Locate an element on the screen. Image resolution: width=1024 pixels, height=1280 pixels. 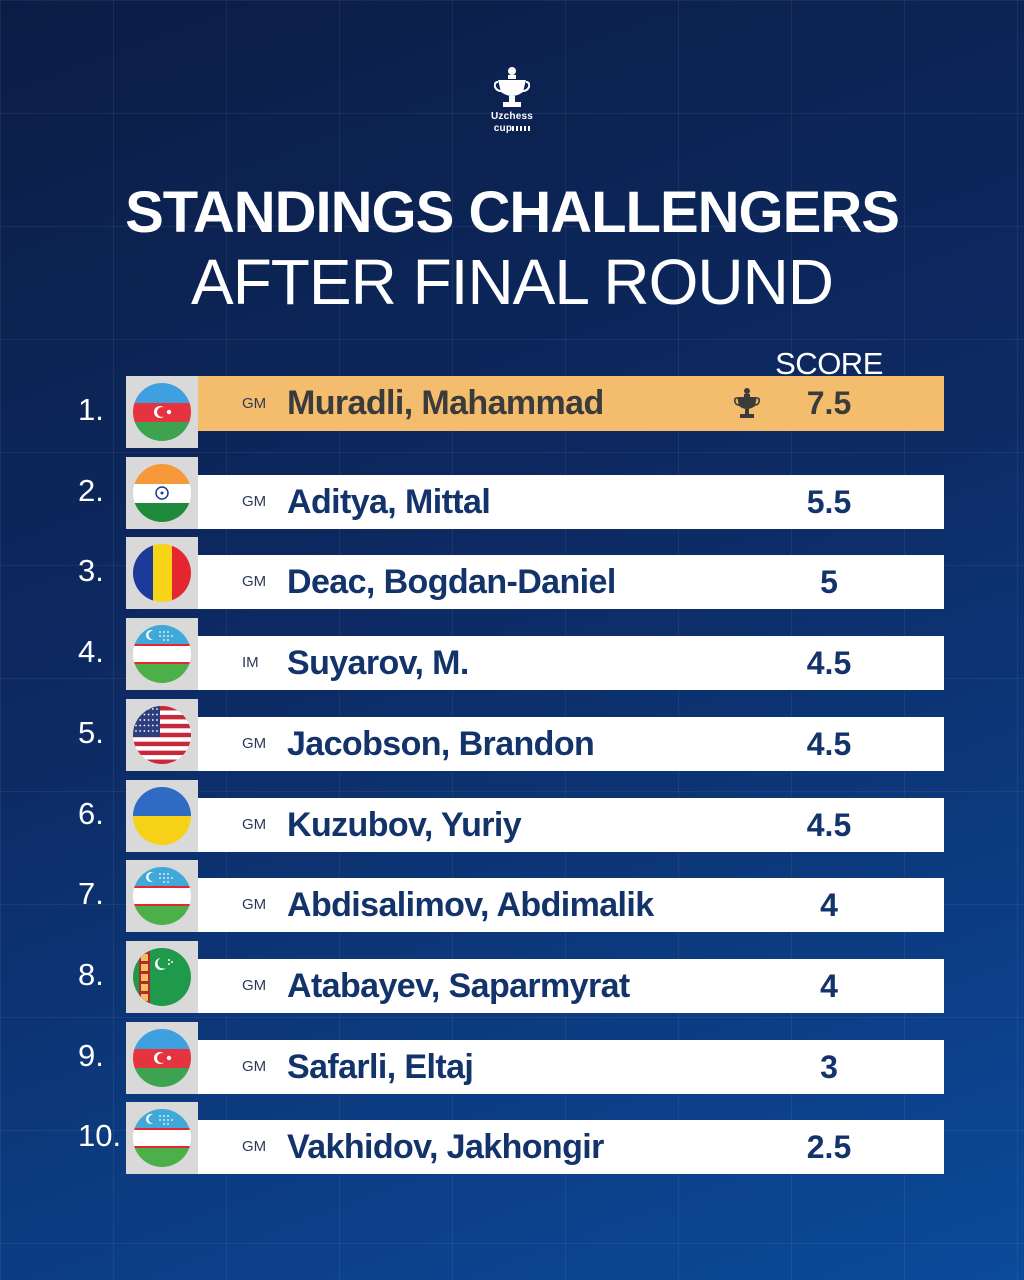
trophy-icon is located at coordinates (747, 403).